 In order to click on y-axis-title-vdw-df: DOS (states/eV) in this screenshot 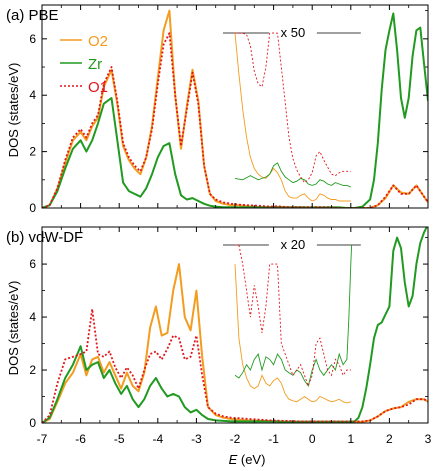, I will do `click(13, 328)`.